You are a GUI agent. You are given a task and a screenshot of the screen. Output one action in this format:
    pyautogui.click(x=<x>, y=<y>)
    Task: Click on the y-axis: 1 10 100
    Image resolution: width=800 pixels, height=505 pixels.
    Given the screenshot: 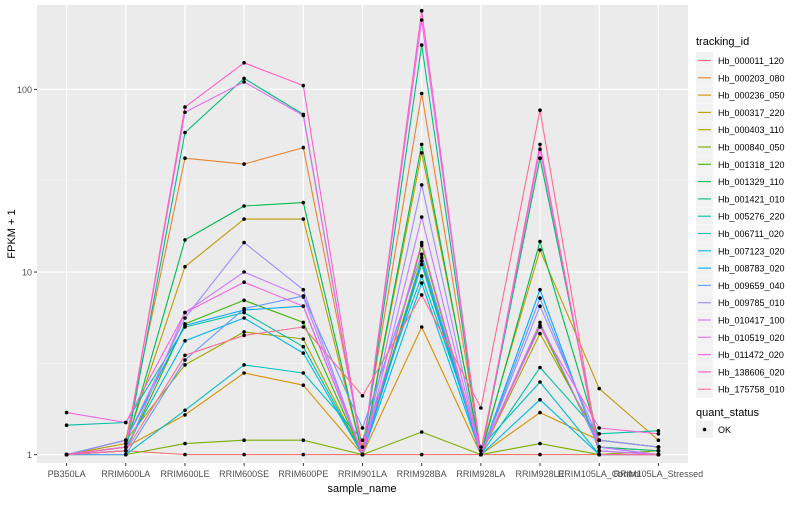 What is the action you would take?
    pyautogui.click(x=27, y=272)
    